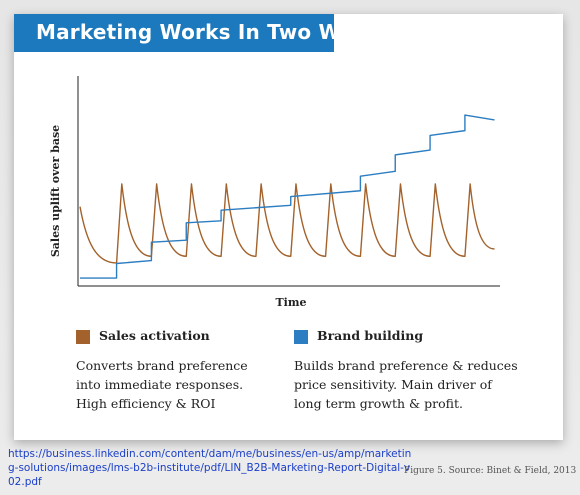 The height and width of the screenshot is (495, 580). Describe the element at coordinates (490, 471) in the screenshot. I see `figure-caption: Figure 5. Source: Binet & Field, 2013` at that location.